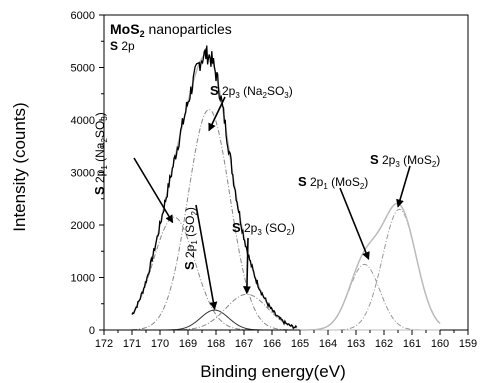 The height and width of the screenshot is (383, 480). Describe the element at coordinates (263, 228) in the screenshot. I see `peak-label: S 2p3 (SO2)` at that location.